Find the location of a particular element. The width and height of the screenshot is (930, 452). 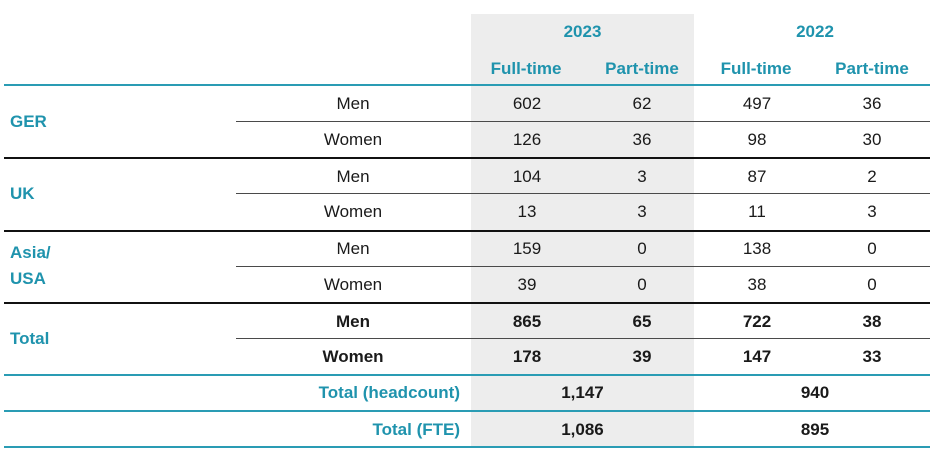

value-cell-fulltime-2023: 602 is located at coordinates (527, 103).